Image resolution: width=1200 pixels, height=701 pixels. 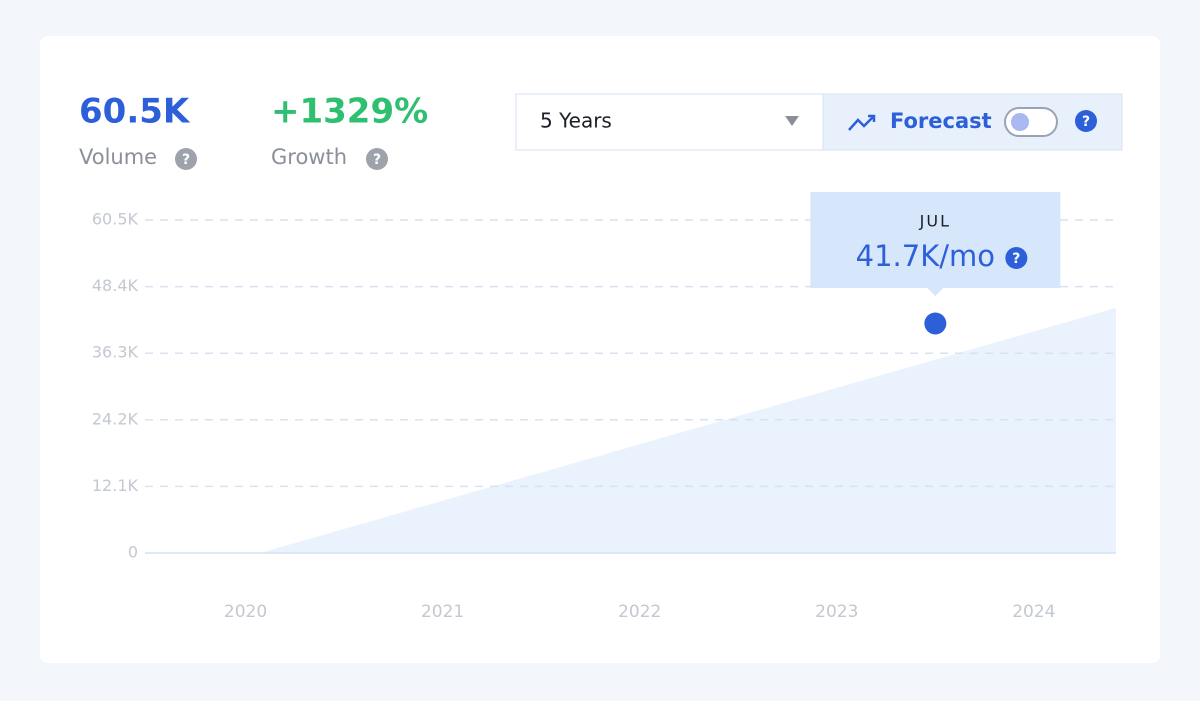 What do you see at coordinates (135, 112) in the screenshot?
I see `stat-value: 60.5K` at bounding box center [135, 112].